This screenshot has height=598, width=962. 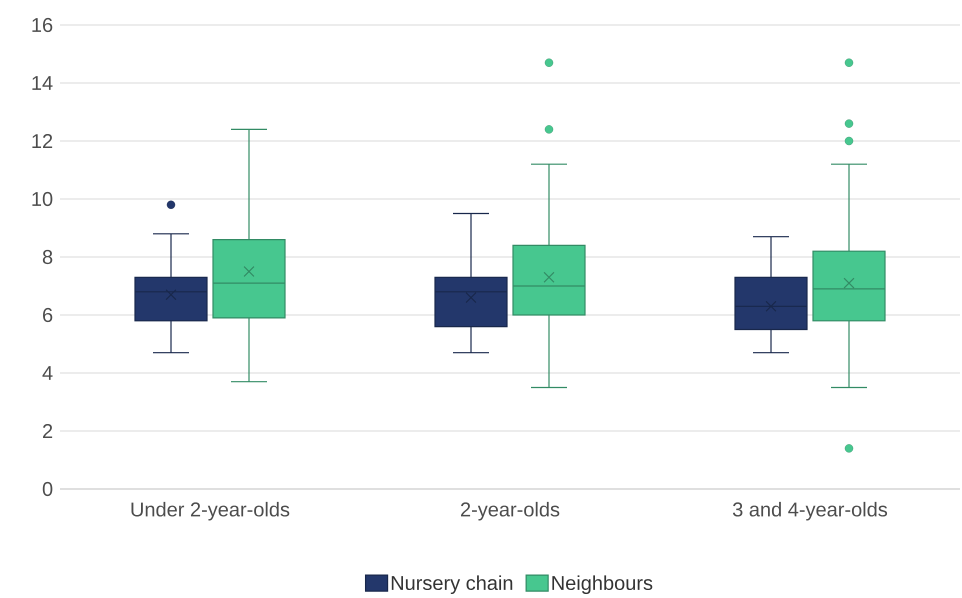 What do you see at coordinates (510, 511) in the screenshot?
I see `x-tick-label: 2-year-olds` at bounding box center [510, 511].